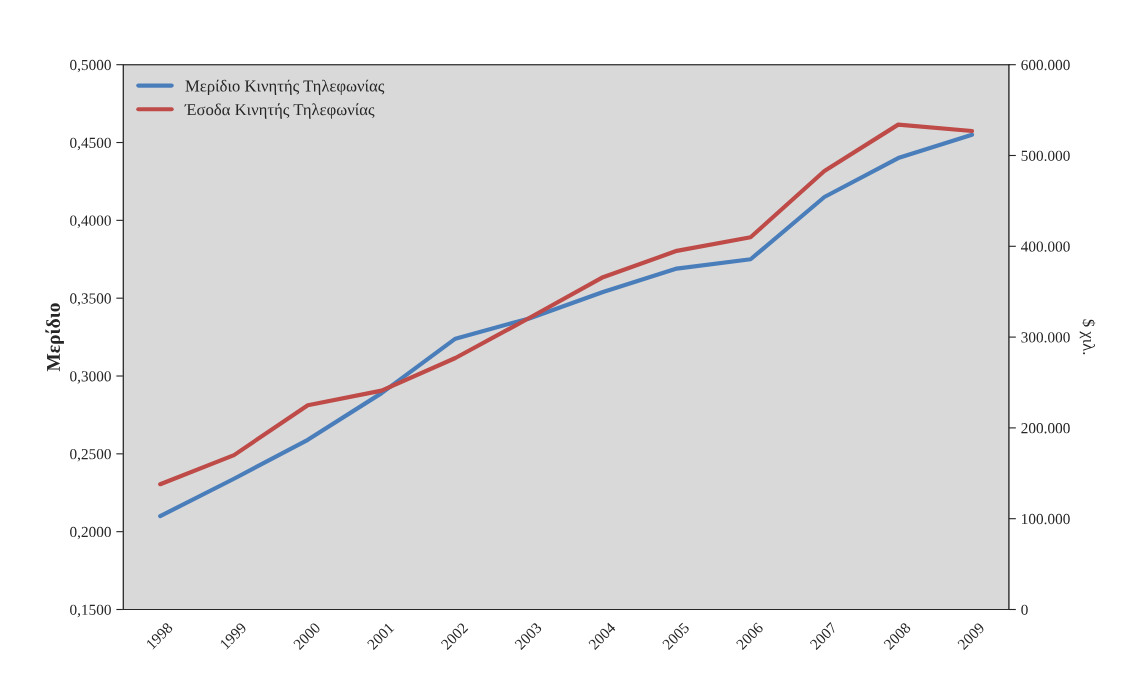  I want to click on legend-label: Έσοδα Κινητής Τηλεφωνίας, so click(279, 111).